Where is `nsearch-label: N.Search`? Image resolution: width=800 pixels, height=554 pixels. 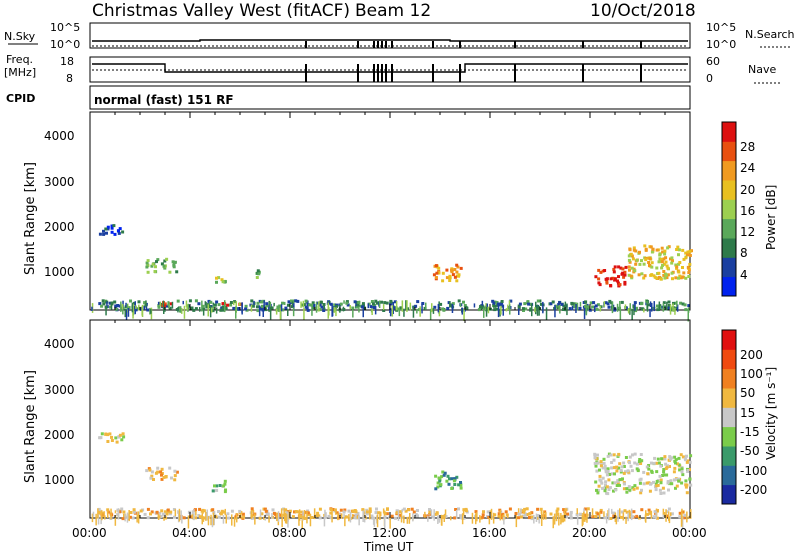
nsearch-label: N.Search is located at coordinates (770, 34).